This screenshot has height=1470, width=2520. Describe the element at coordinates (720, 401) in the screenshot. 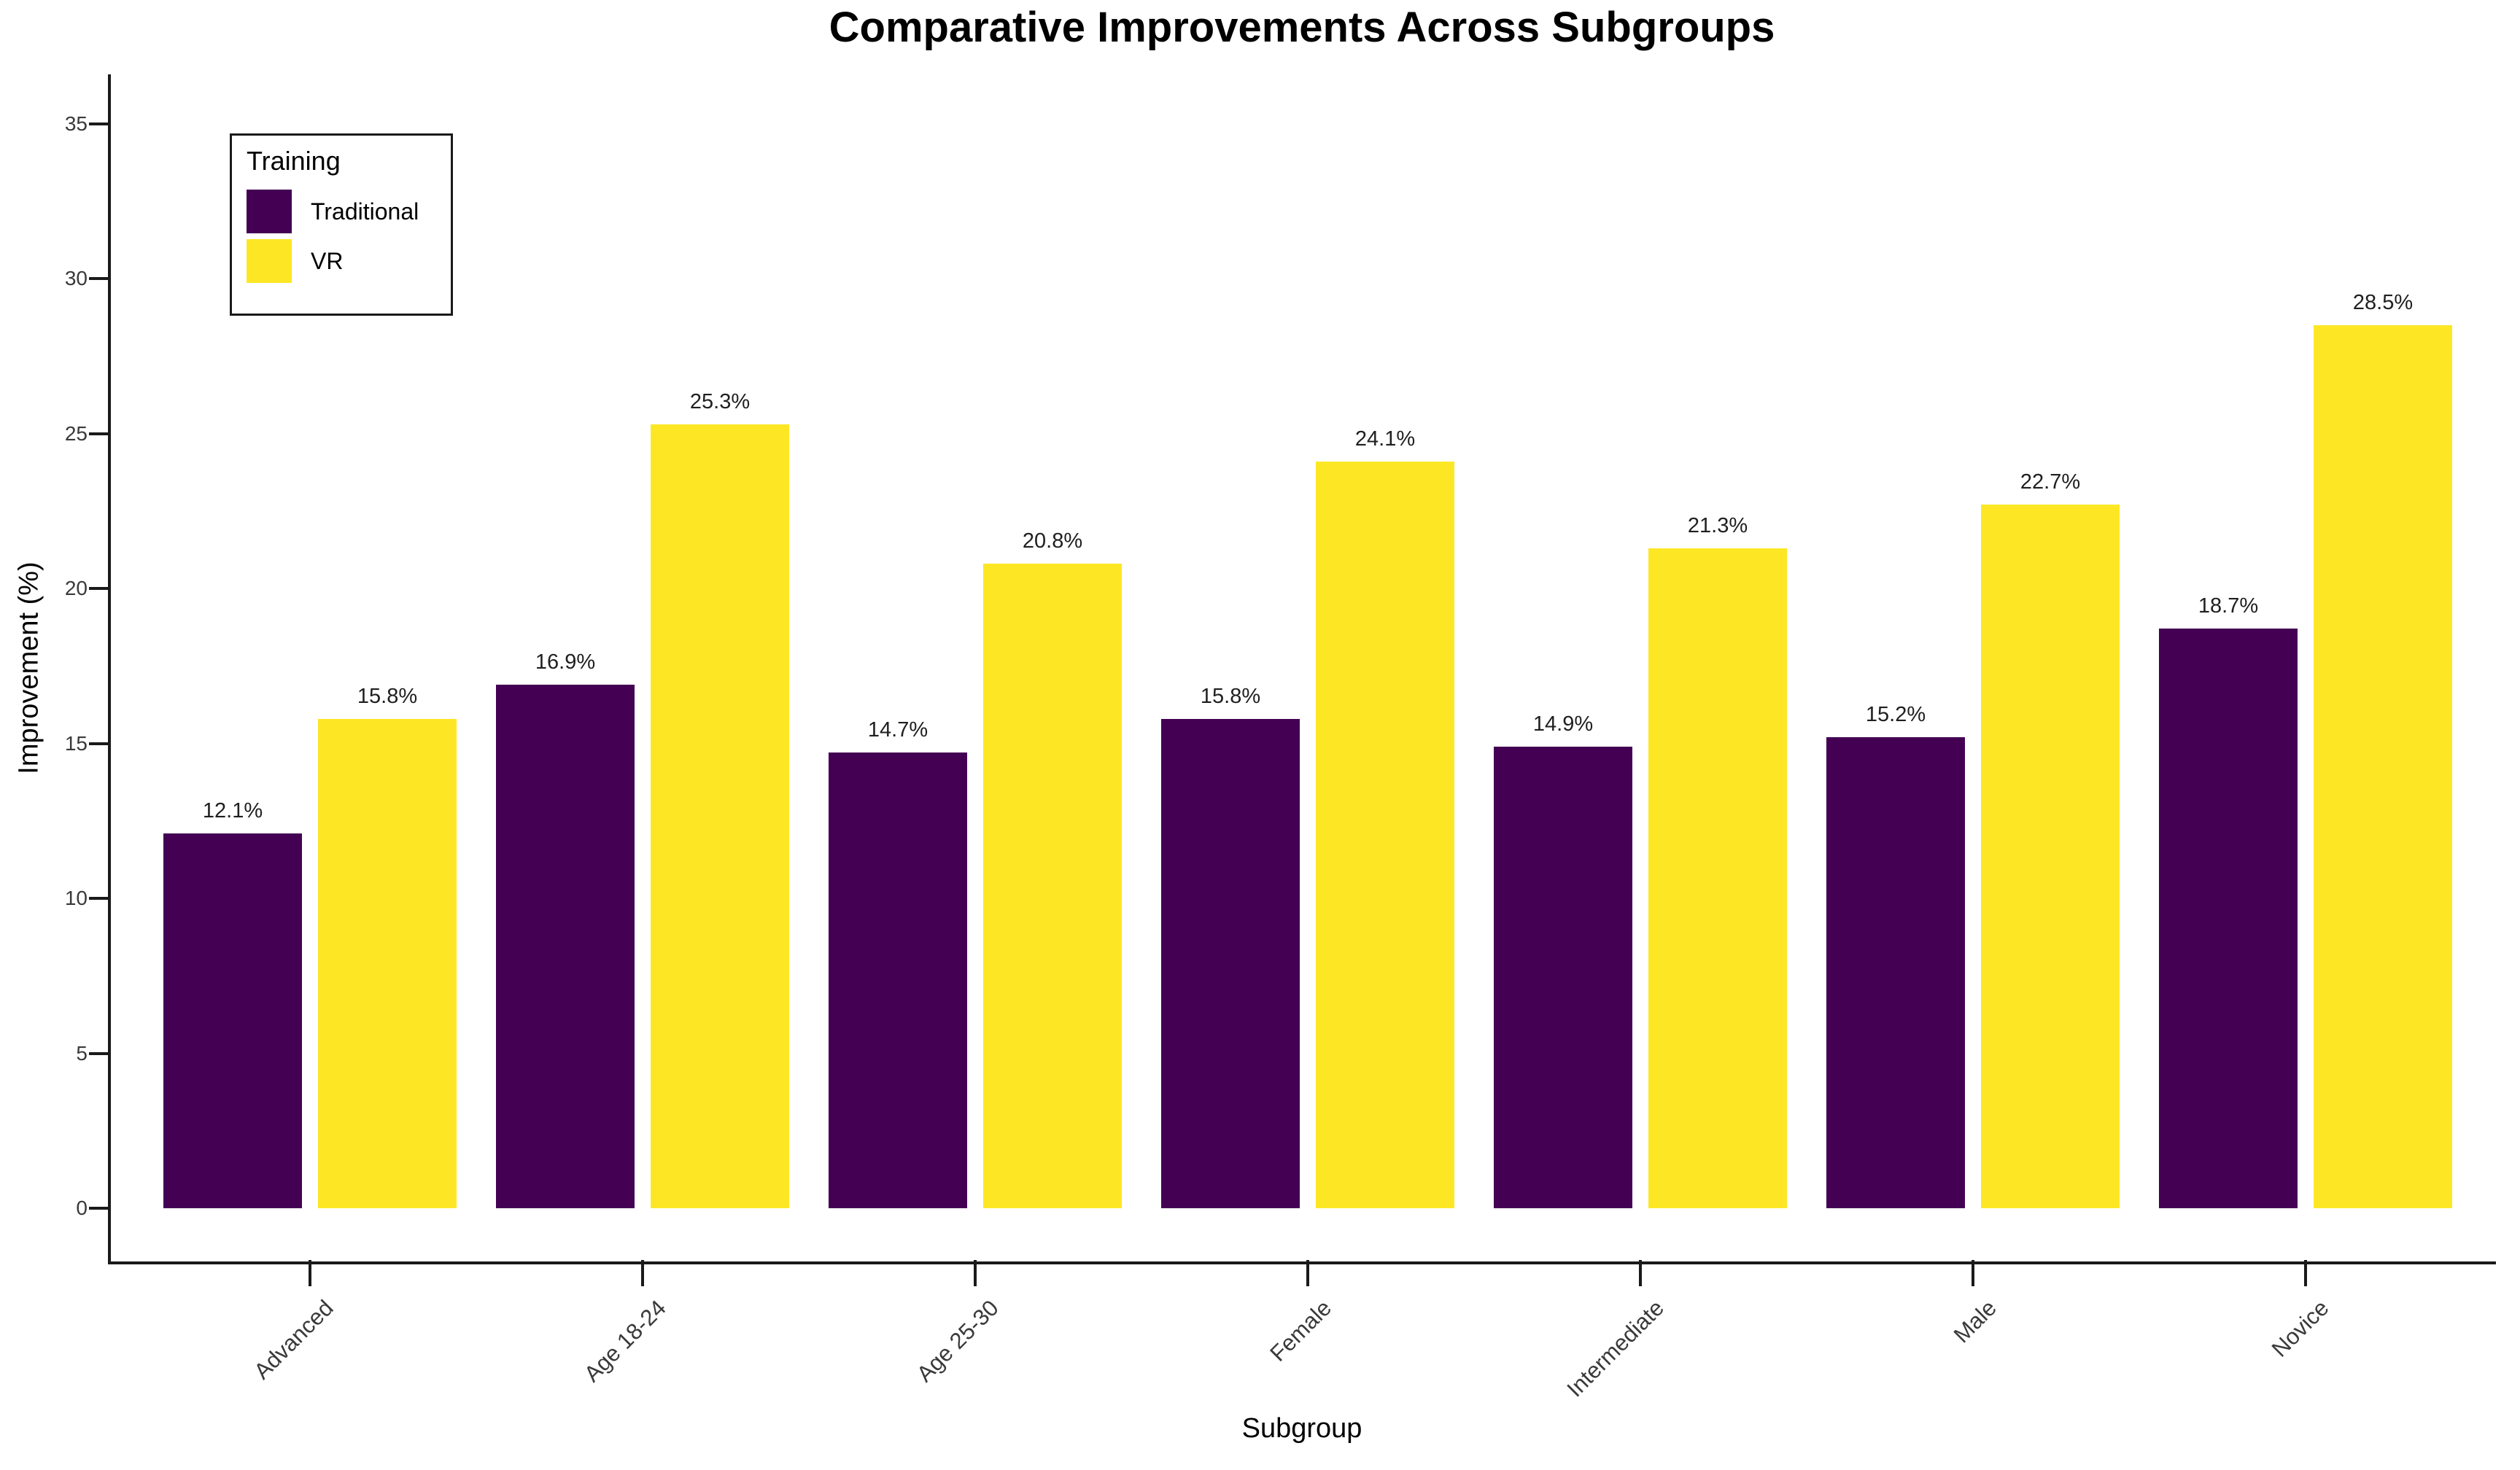

I see `bar-value-label: 25.3%` at that location.